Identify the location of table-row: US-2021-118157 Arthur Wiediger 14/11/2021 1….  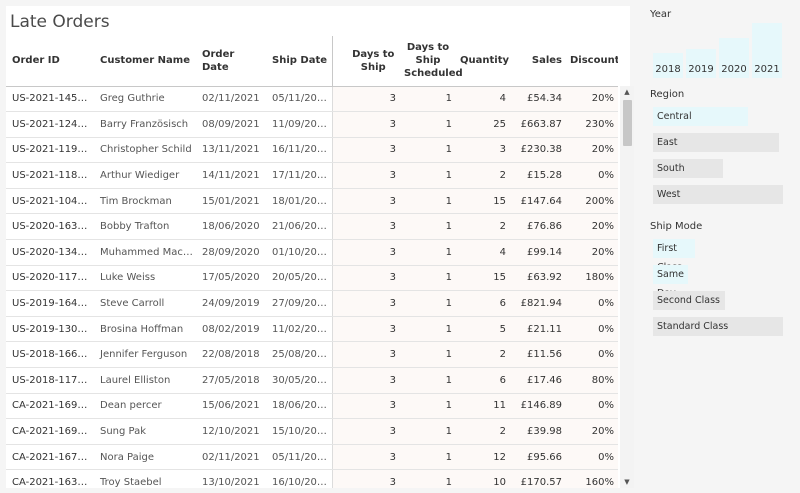
(312, 175).